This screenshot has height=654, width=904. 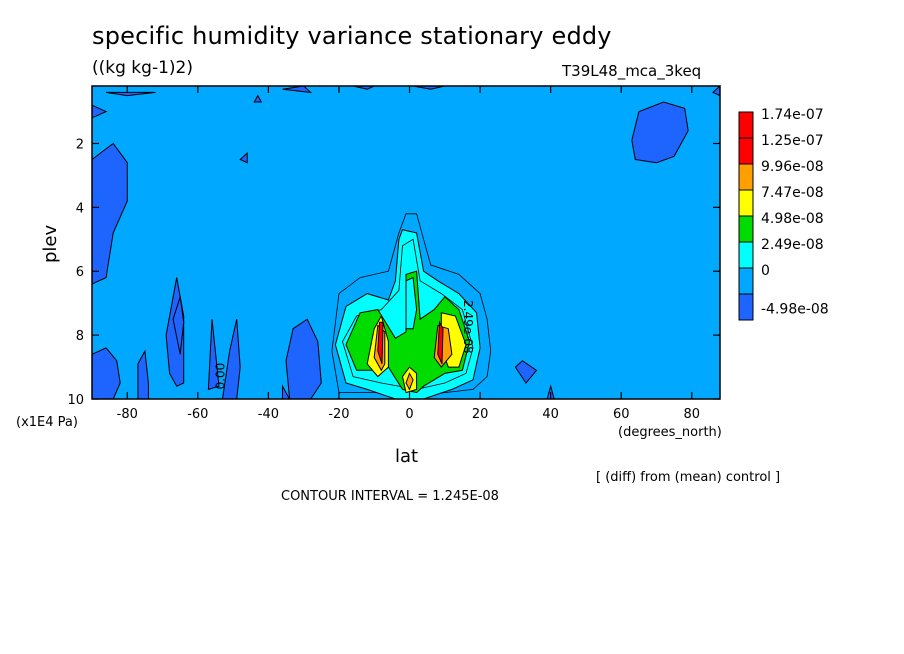 What do you see at coordinates (688, 477) in the screenshot?
I see `diff-note: [ (diff) from (mean) control ]` at bounding box center [688, 477].